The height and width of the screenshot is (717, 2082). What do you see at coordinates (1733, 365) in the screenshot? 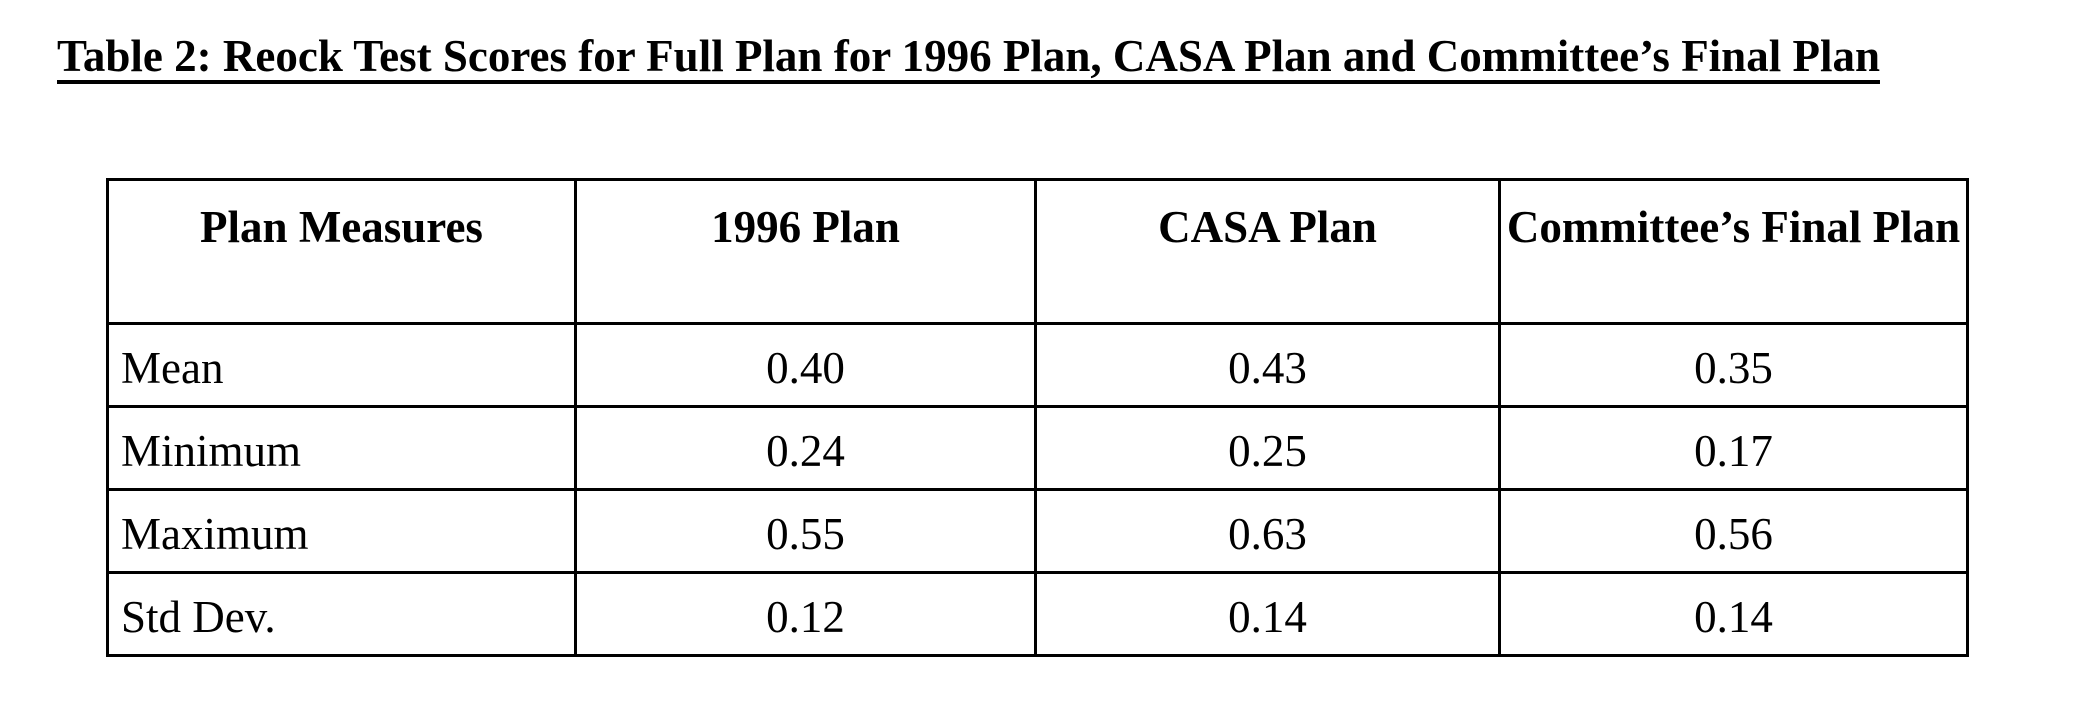
I see `cell-mean-committee: 0.35` at bounding box center [1733, 365].